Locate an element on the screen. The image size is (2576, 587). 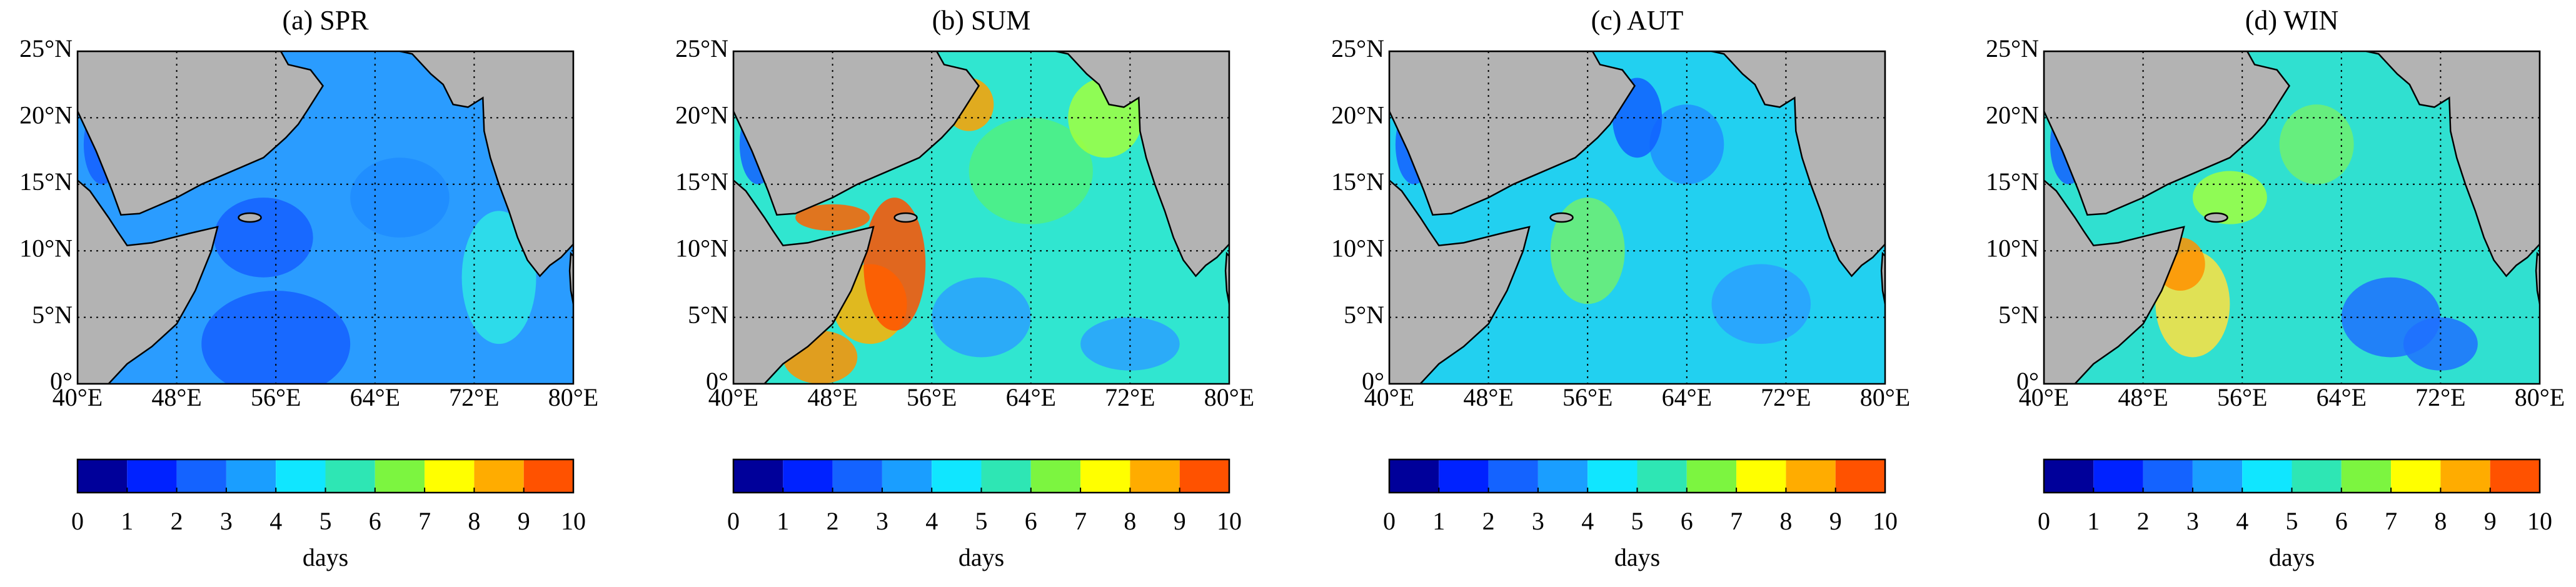
map-area is located at coordinates (325, 217).